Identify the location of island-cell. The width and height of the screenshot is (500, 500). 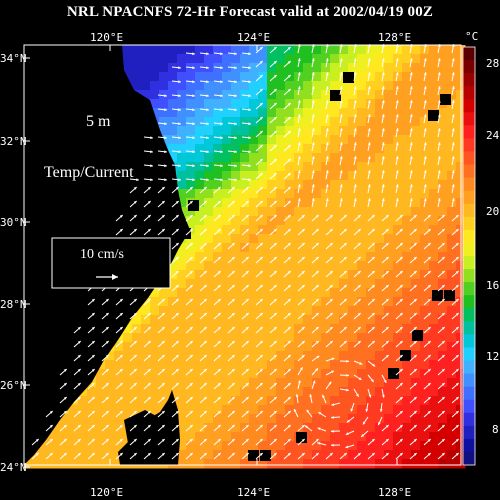
(185, 233).